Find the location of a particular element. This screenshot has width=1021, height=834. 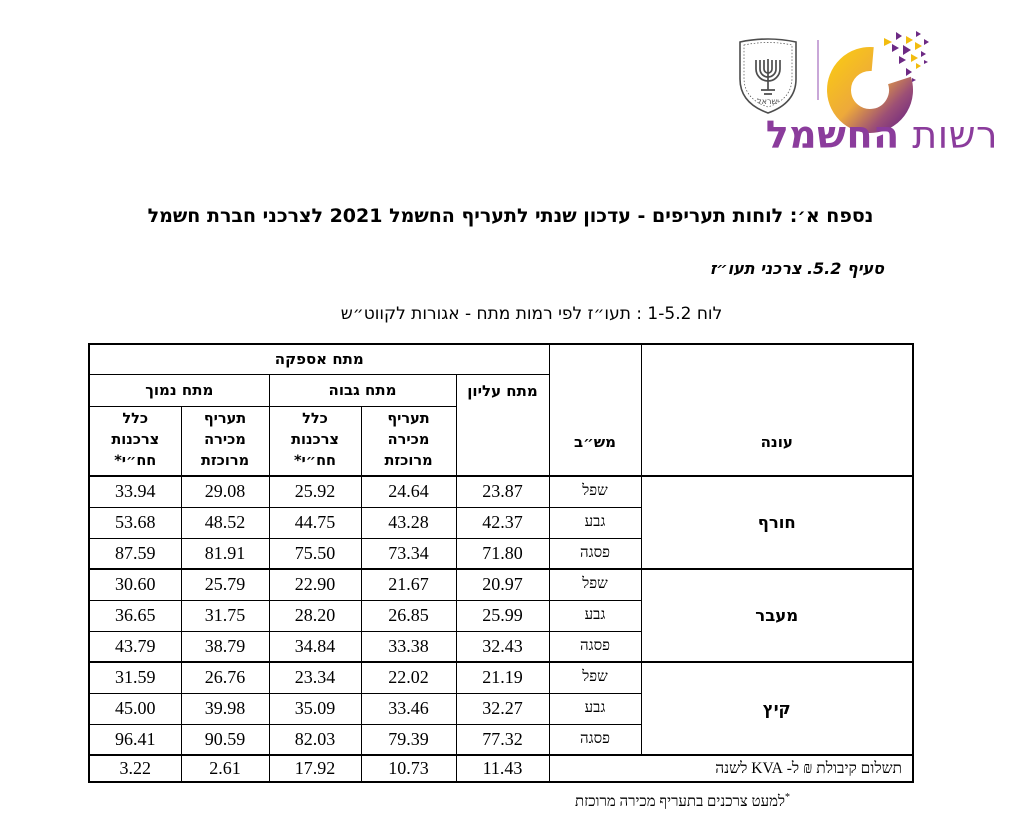

header-upper-voltage: מתח עליון is located at coordinates (502, 425).